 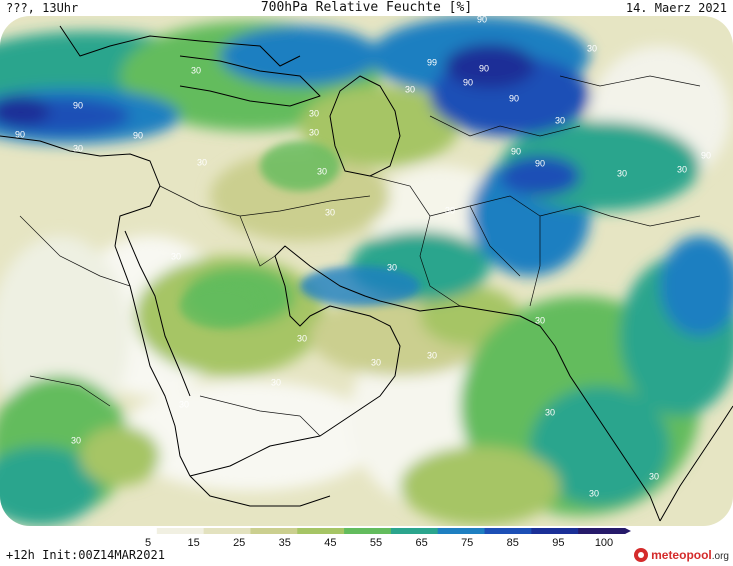 What do you see at coordinates (148, 542) in the screenshot?
I see `colorbar-tick-label: 5` at bounding box center [148, 542].